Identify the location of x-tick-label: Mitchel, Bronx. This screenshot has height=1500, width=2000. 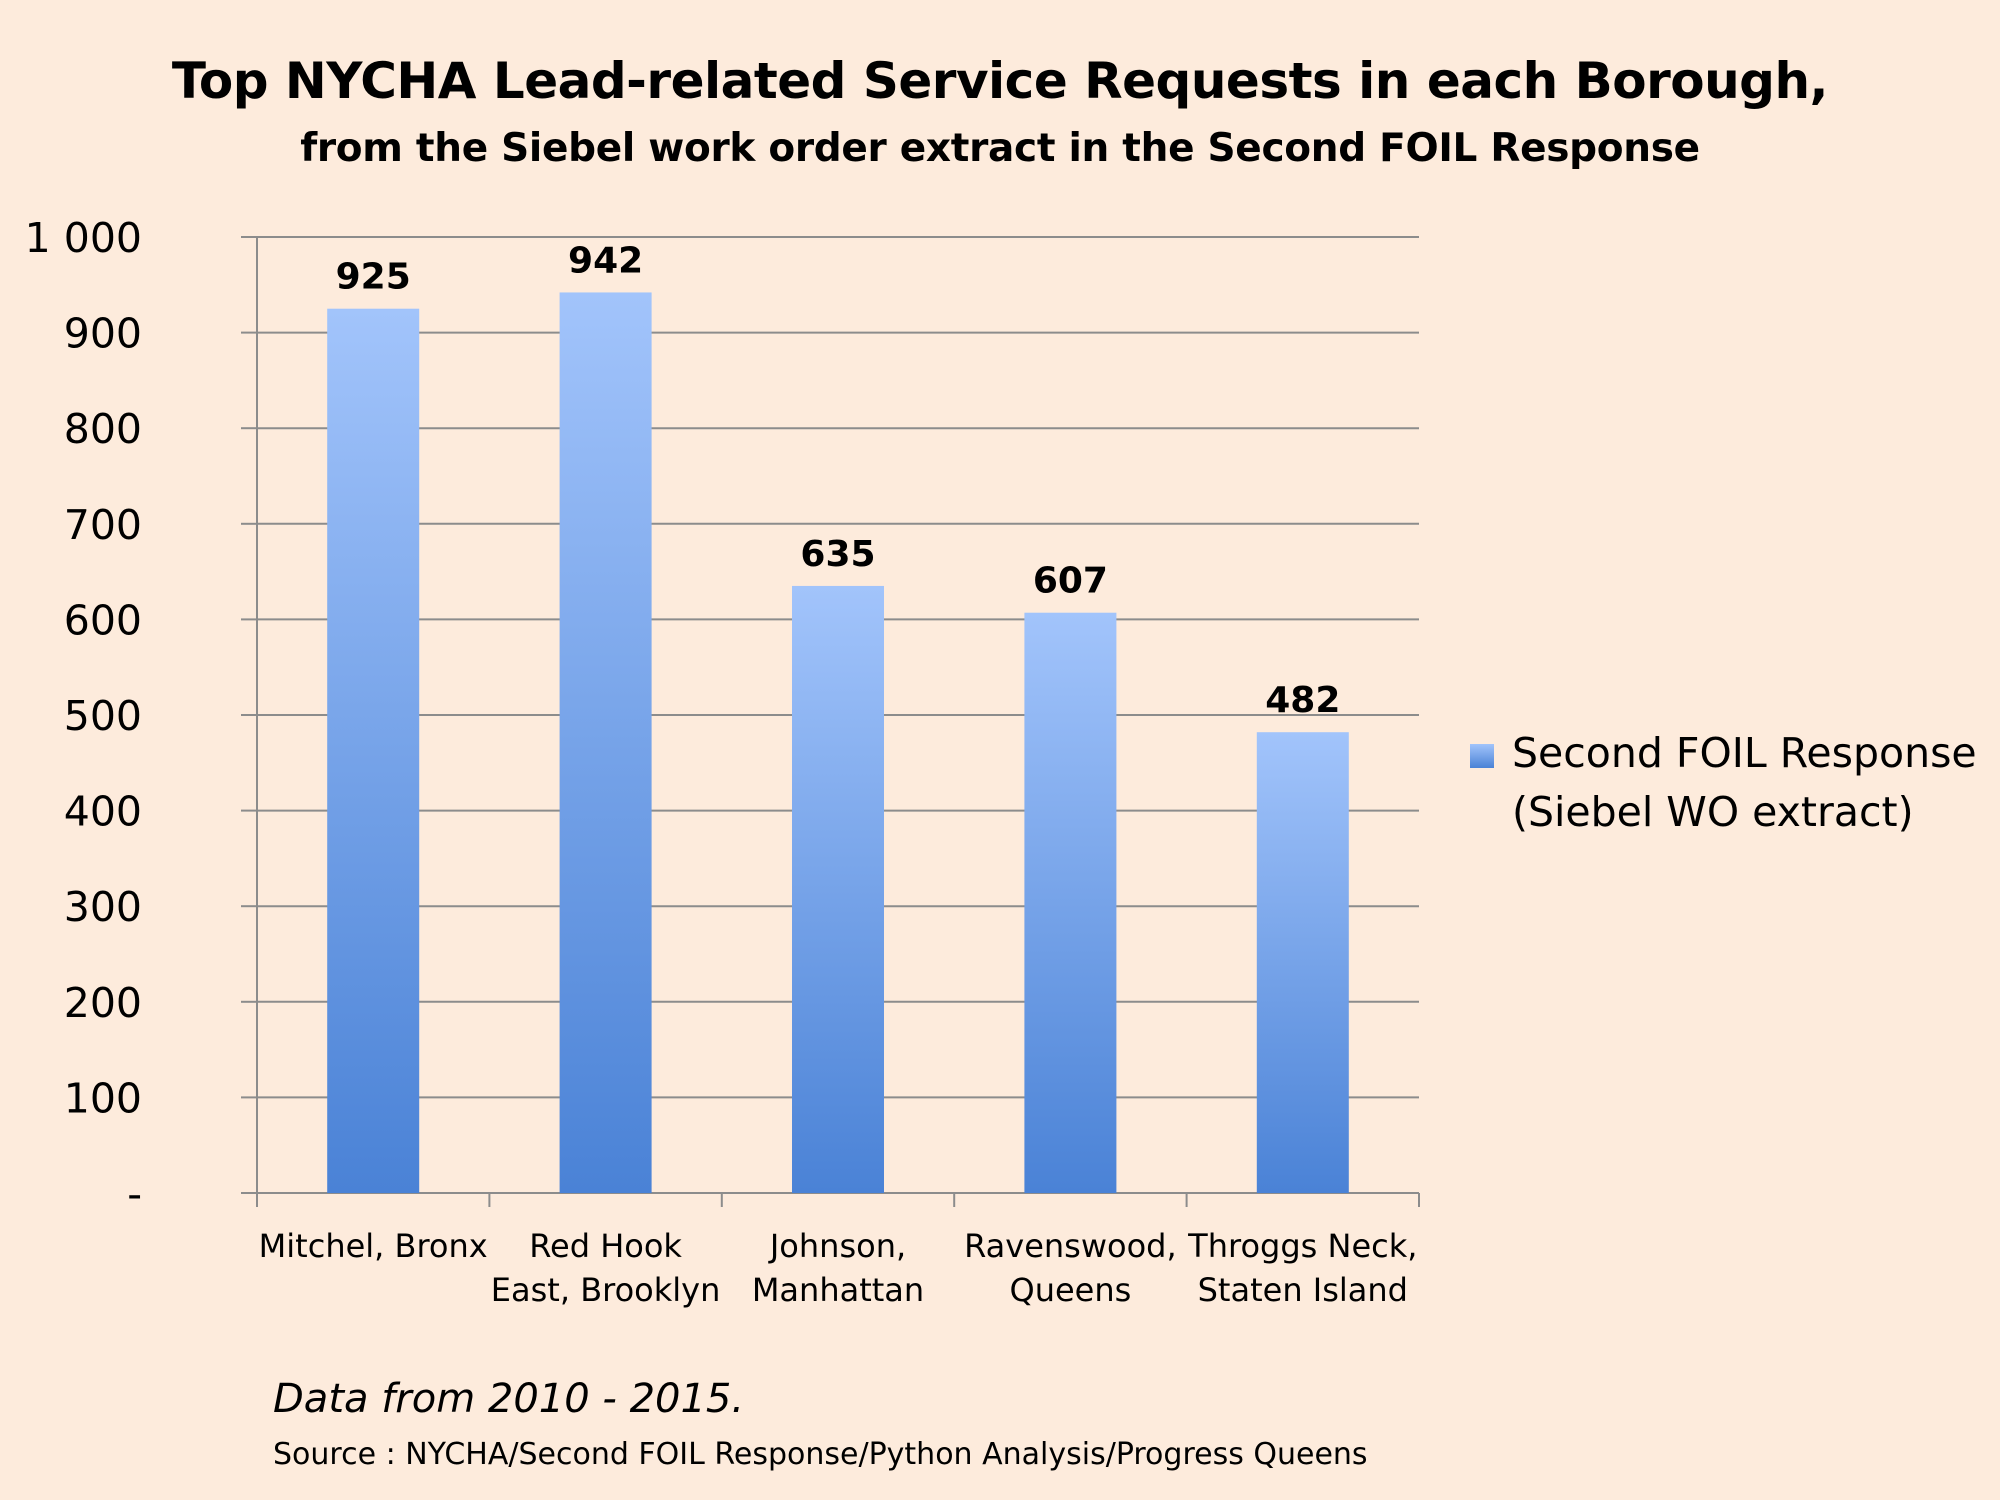
(373, 1246).